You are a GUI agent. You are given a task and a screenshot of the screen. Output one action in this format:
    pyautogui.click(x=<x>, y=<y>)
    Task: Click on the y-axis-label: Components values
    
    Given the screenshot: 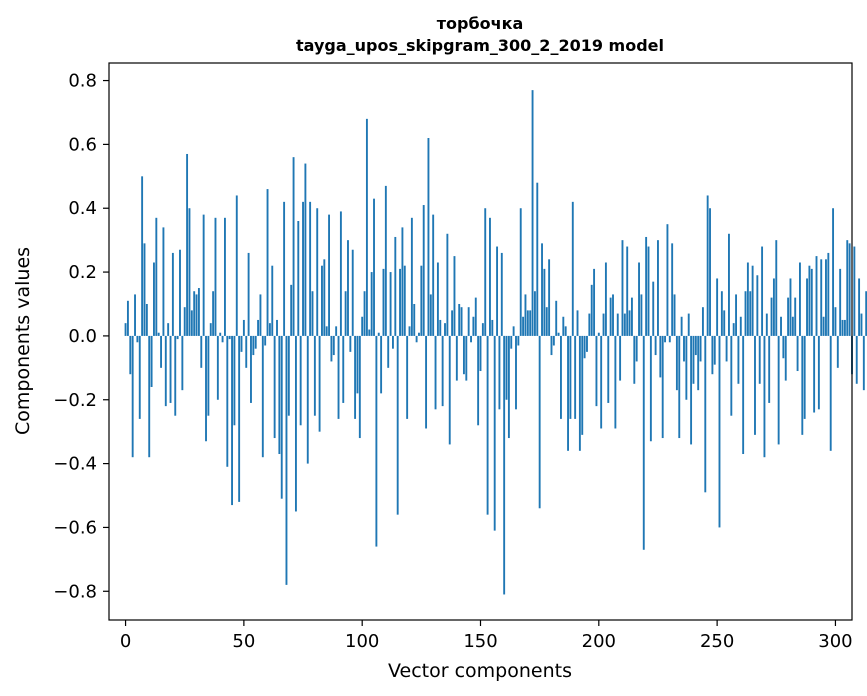 What is the action you would take?
    pyautogui.click(x=23, y=341)
    